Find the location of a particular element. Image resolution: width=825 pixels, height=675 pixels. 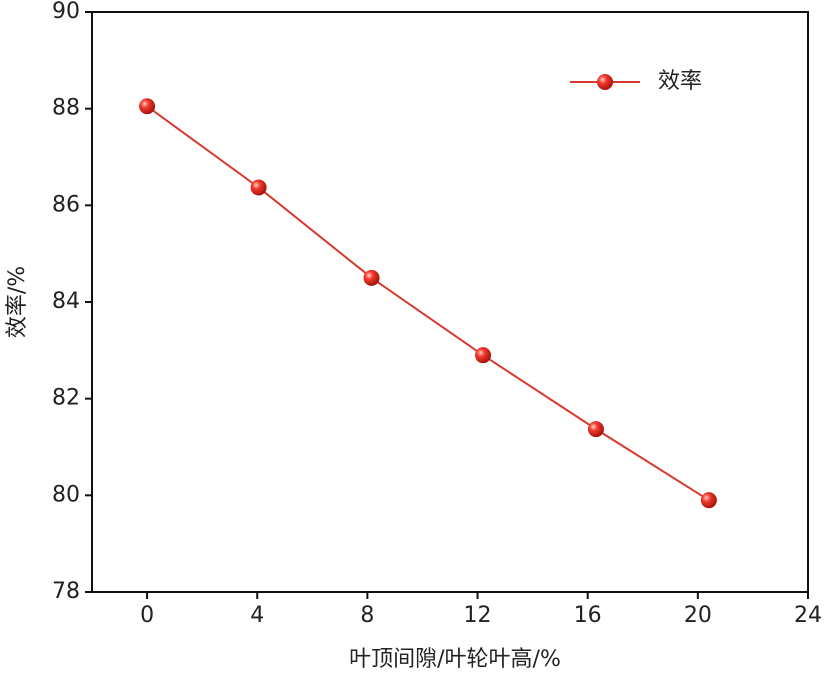

y-tick-label: 90 is located at coordinates (66, 12).